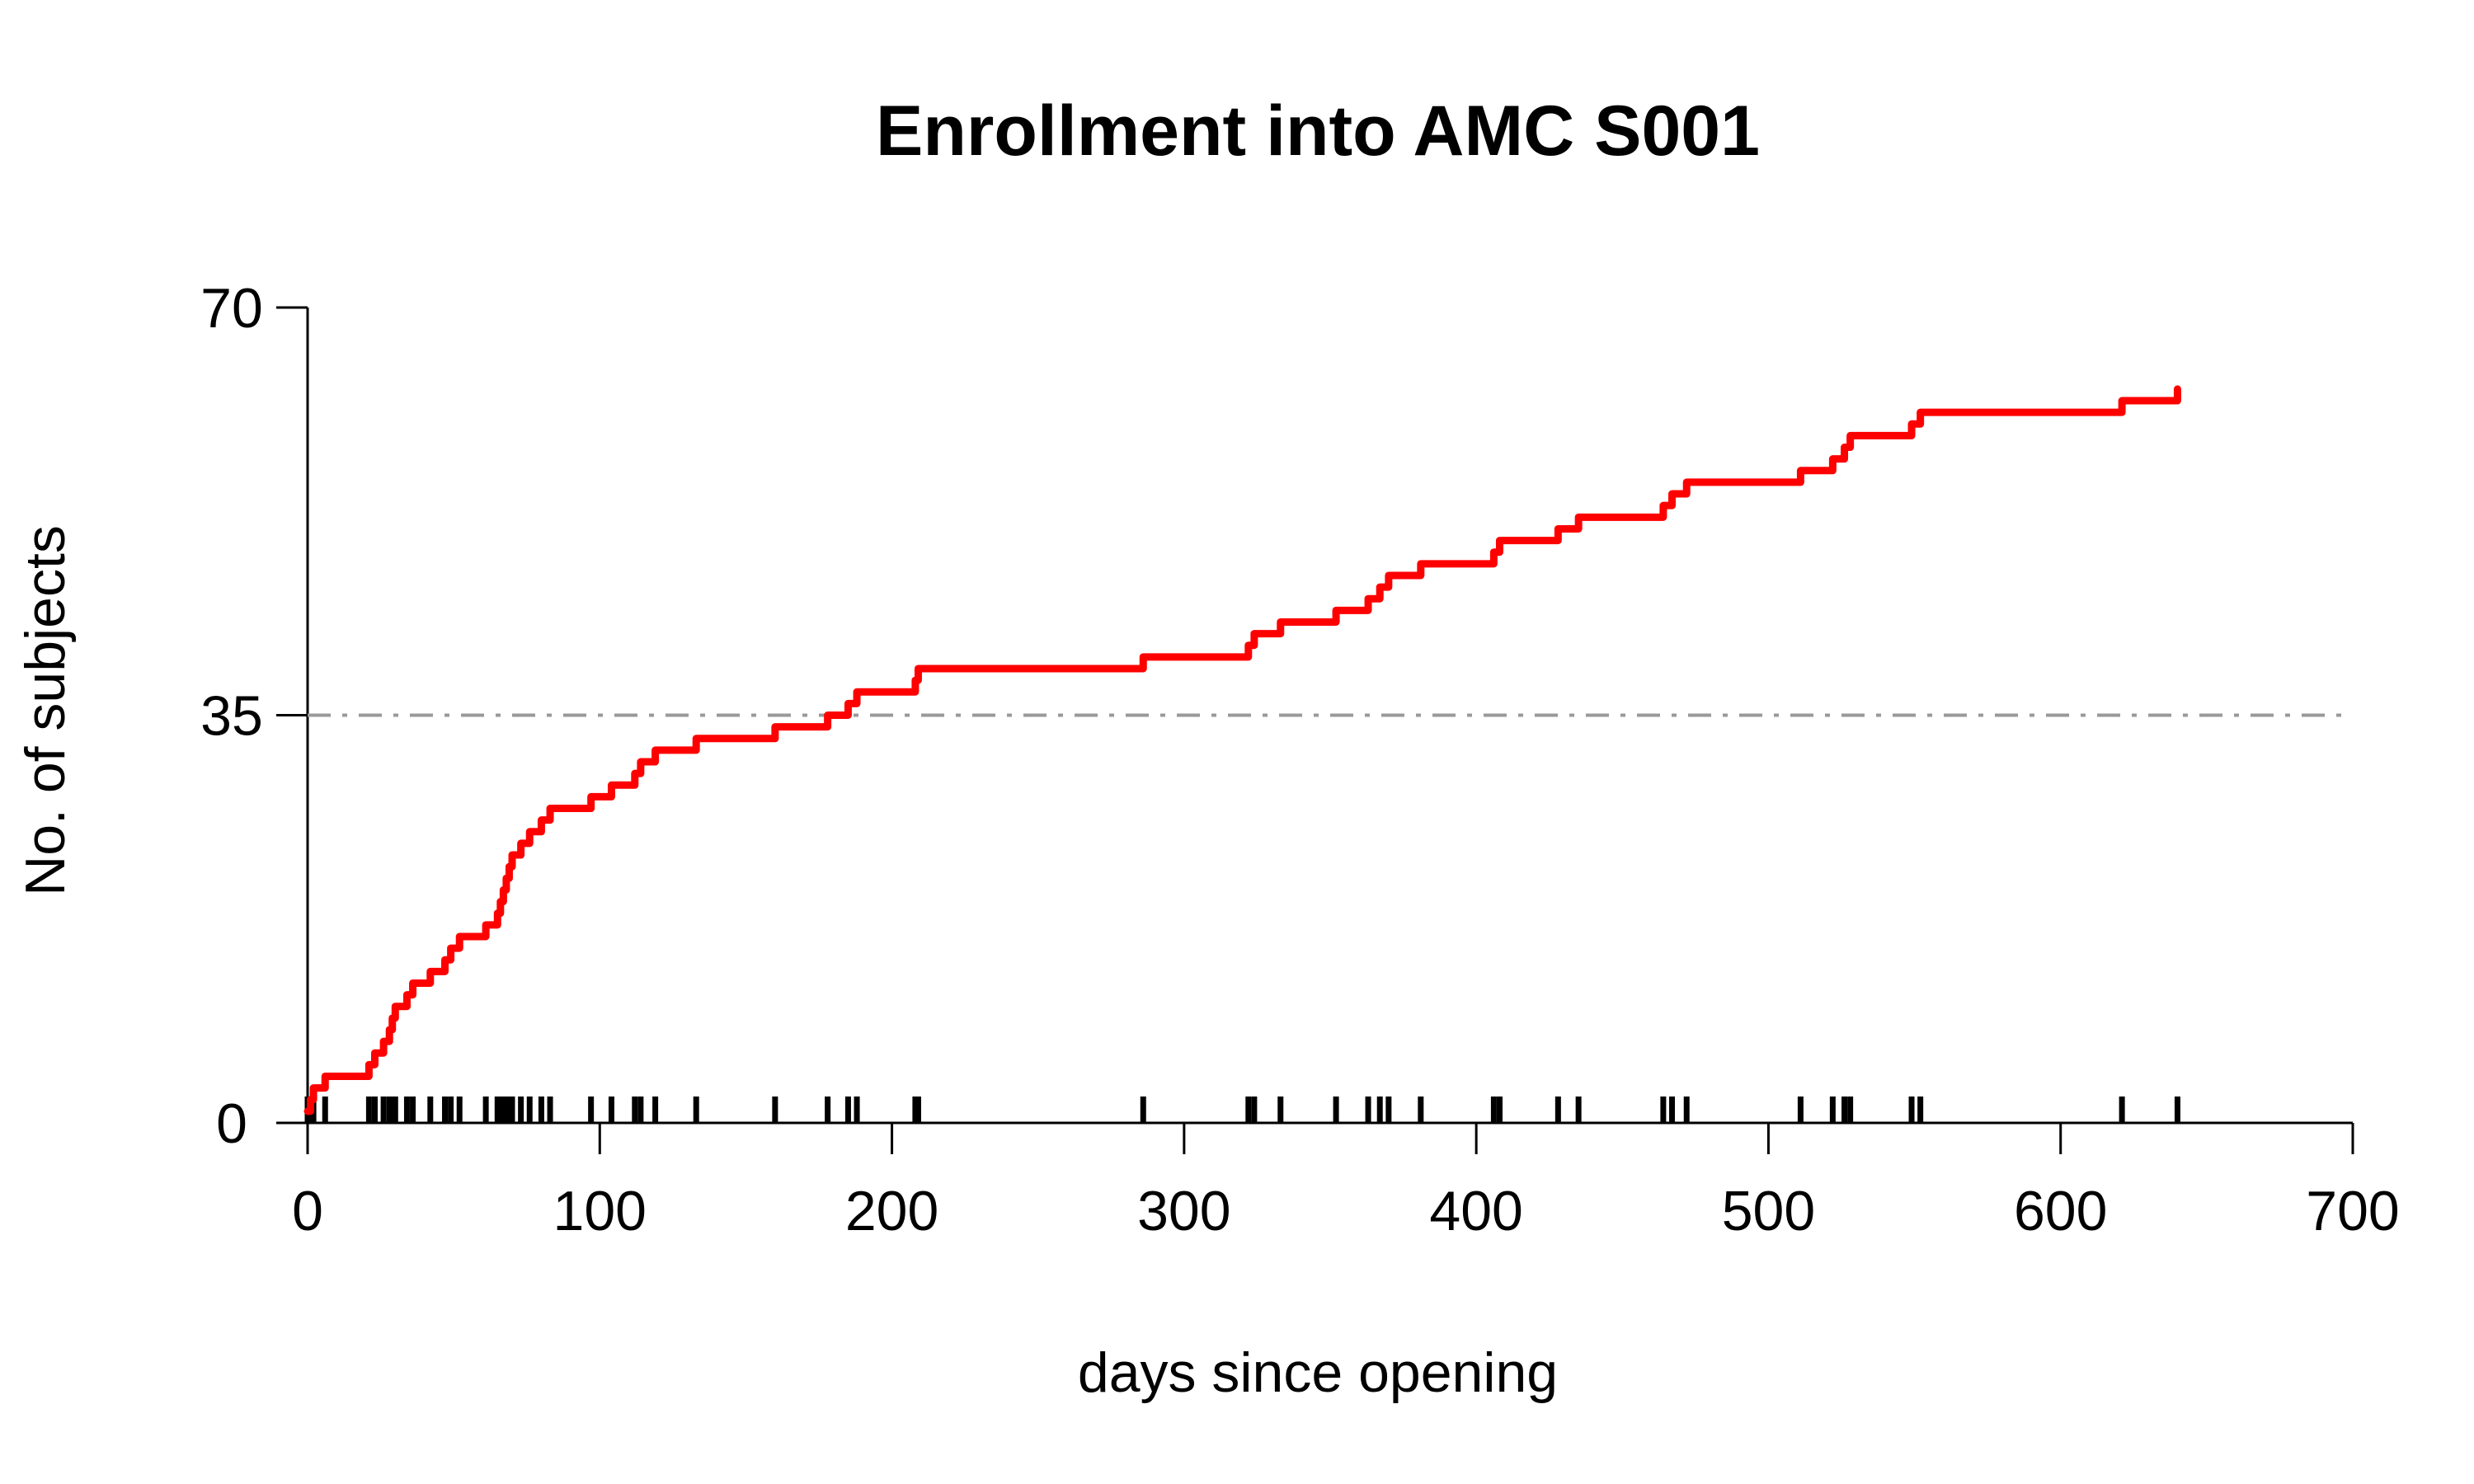 The height and width of the screenshot is (1484, 2474). What do you see at coordinates (1242, 1110) in the screenshot?
I see `rug-layer` at bounding box center [1242, 1110].